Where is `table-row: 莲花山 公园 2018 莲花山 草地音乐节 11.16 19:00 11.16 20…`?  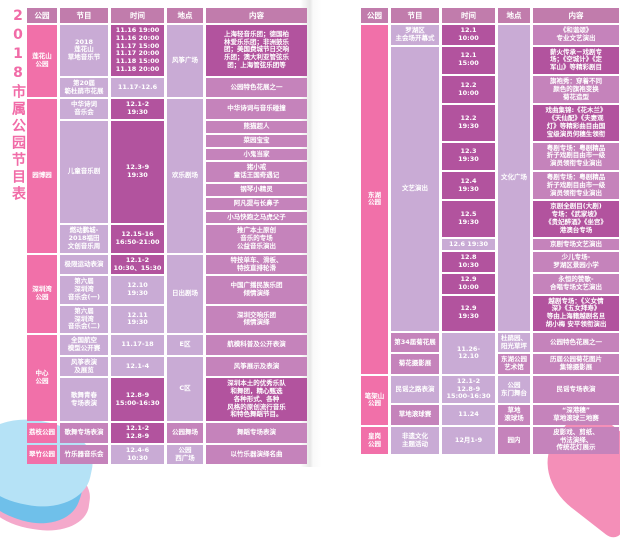 table-row: 莲花山 公园 2018 莲花山 草地音乐节 11.16 19:00 11.16 20… is located at coordinates (167, 61).